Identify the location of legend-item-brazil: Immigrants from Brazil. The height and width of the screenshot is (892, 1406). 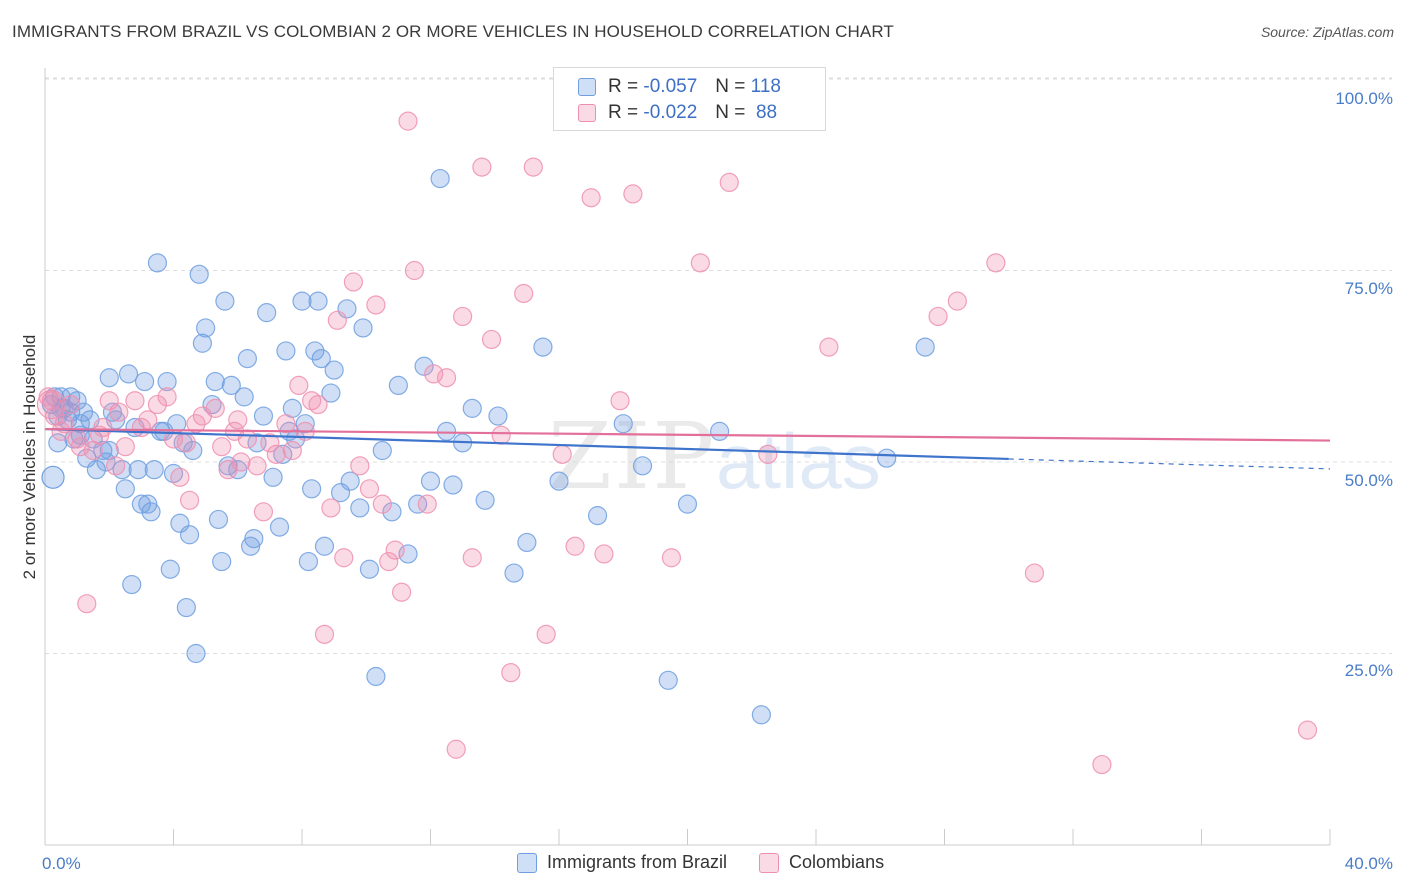
(622, 862).